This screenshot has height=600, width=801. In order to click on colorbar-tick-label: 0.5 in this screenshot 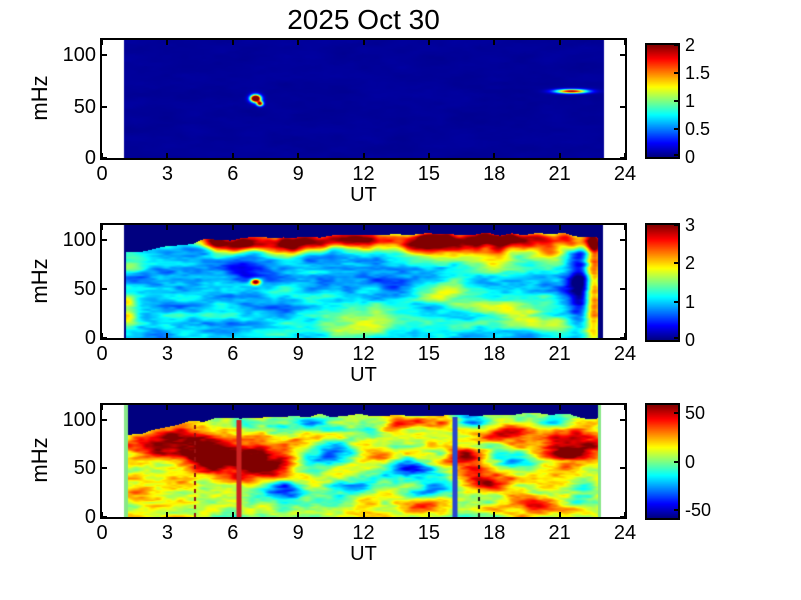, I will do `click(698, 129)`.